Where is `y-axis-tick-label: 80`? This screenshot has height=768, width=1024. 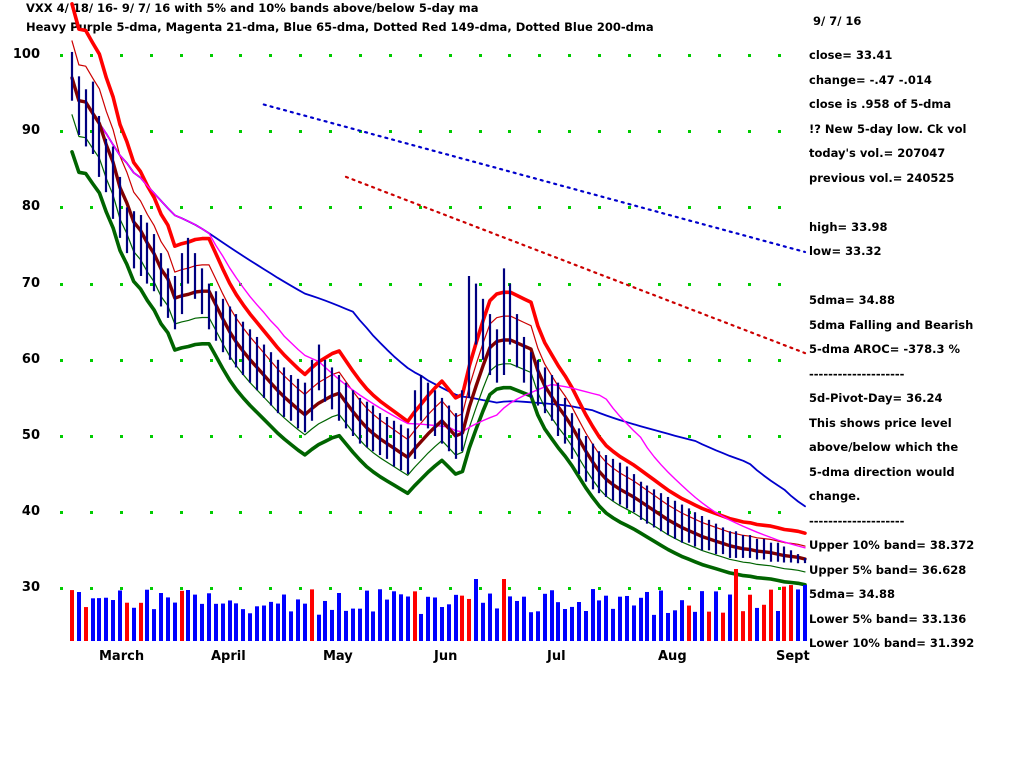 y-axis-tick-label: 80 is located at coordinates (30, 207).